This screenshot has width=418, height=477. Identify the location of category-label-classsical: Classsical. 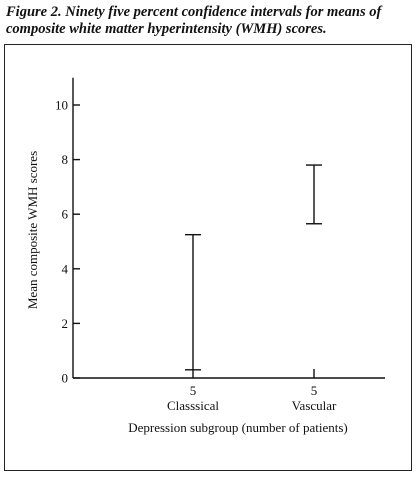
(193, 405).